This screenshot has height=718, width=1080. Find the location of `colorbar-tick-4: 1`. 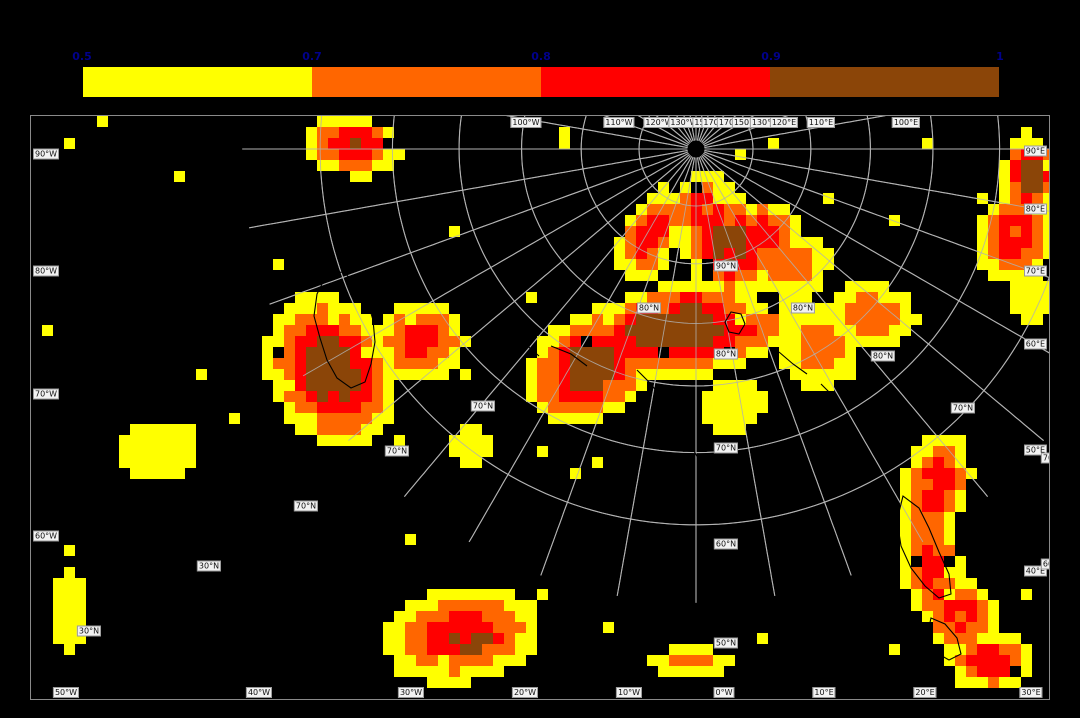

colorbar-tick-4: 1 is located at coordinates (1000, 56).